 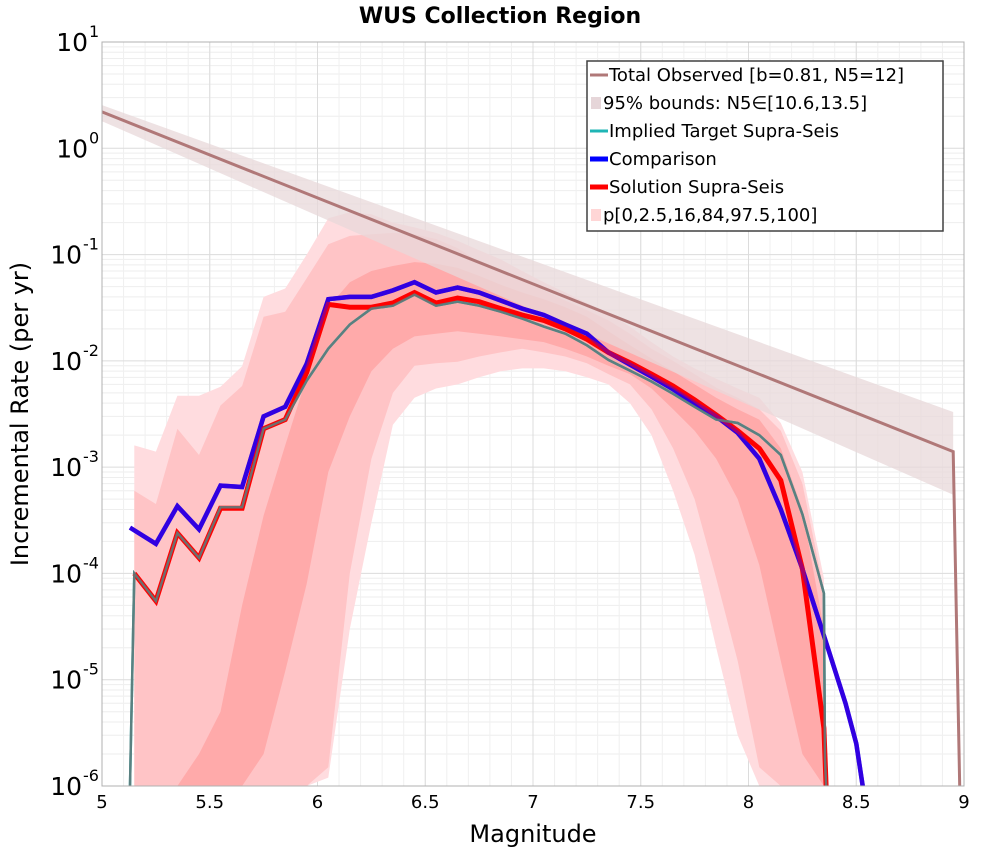 I want to click on legend-item: Solution Supra-Seis, so click(x=687, y=187).